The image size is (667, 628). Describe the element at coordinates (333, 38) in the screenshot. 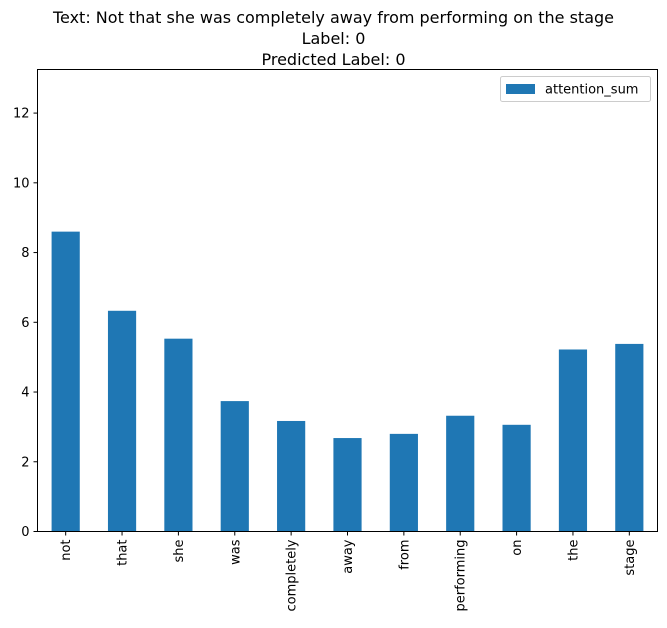

I see `chart-title-label: Label: 0` at that location.